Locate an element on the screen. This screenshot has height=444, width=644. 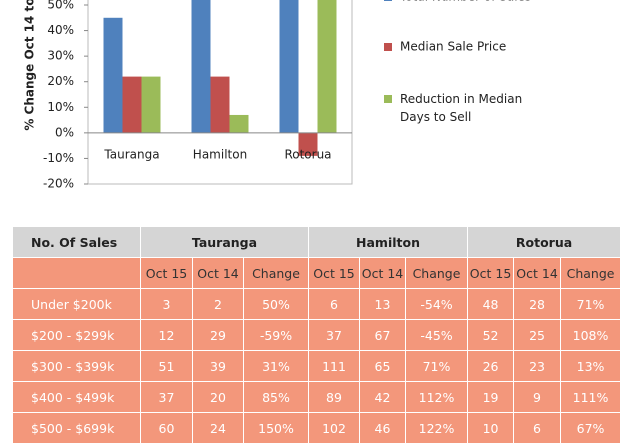
cell: 89 is located at coordinates (334, 397).